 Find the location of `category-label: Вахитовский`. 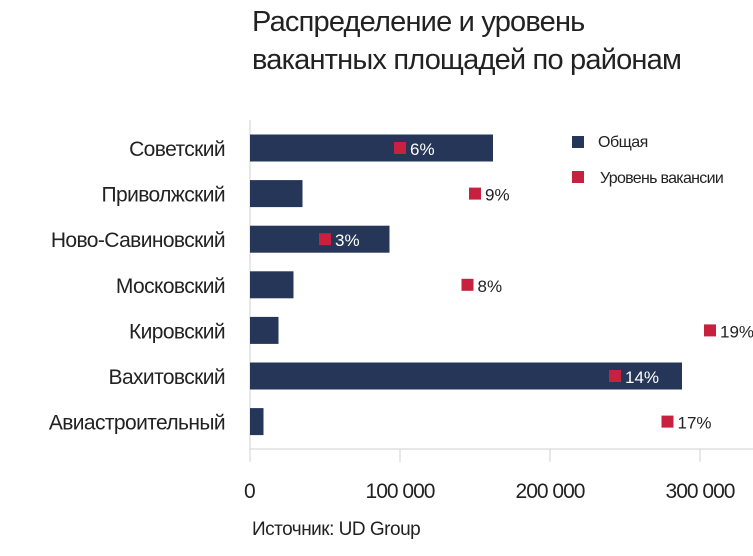

category-label: Вахитовский is located at coordinates (167, 377).